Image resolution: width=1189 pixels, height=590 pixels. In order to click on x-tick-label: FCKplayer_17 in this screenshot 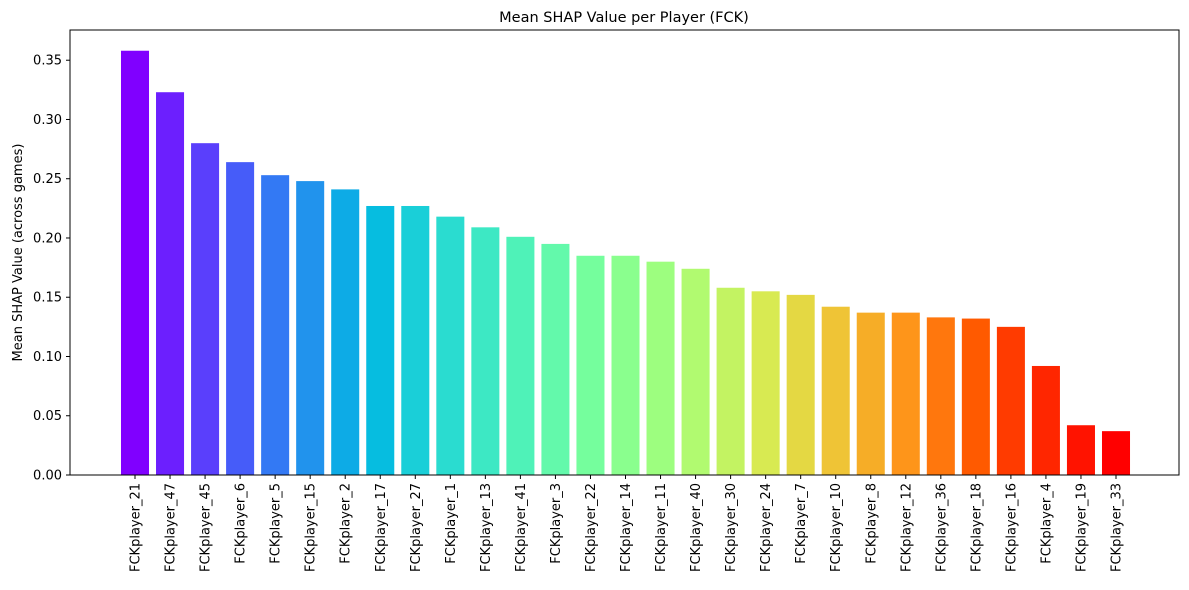, I will do `click(381, 527)`.